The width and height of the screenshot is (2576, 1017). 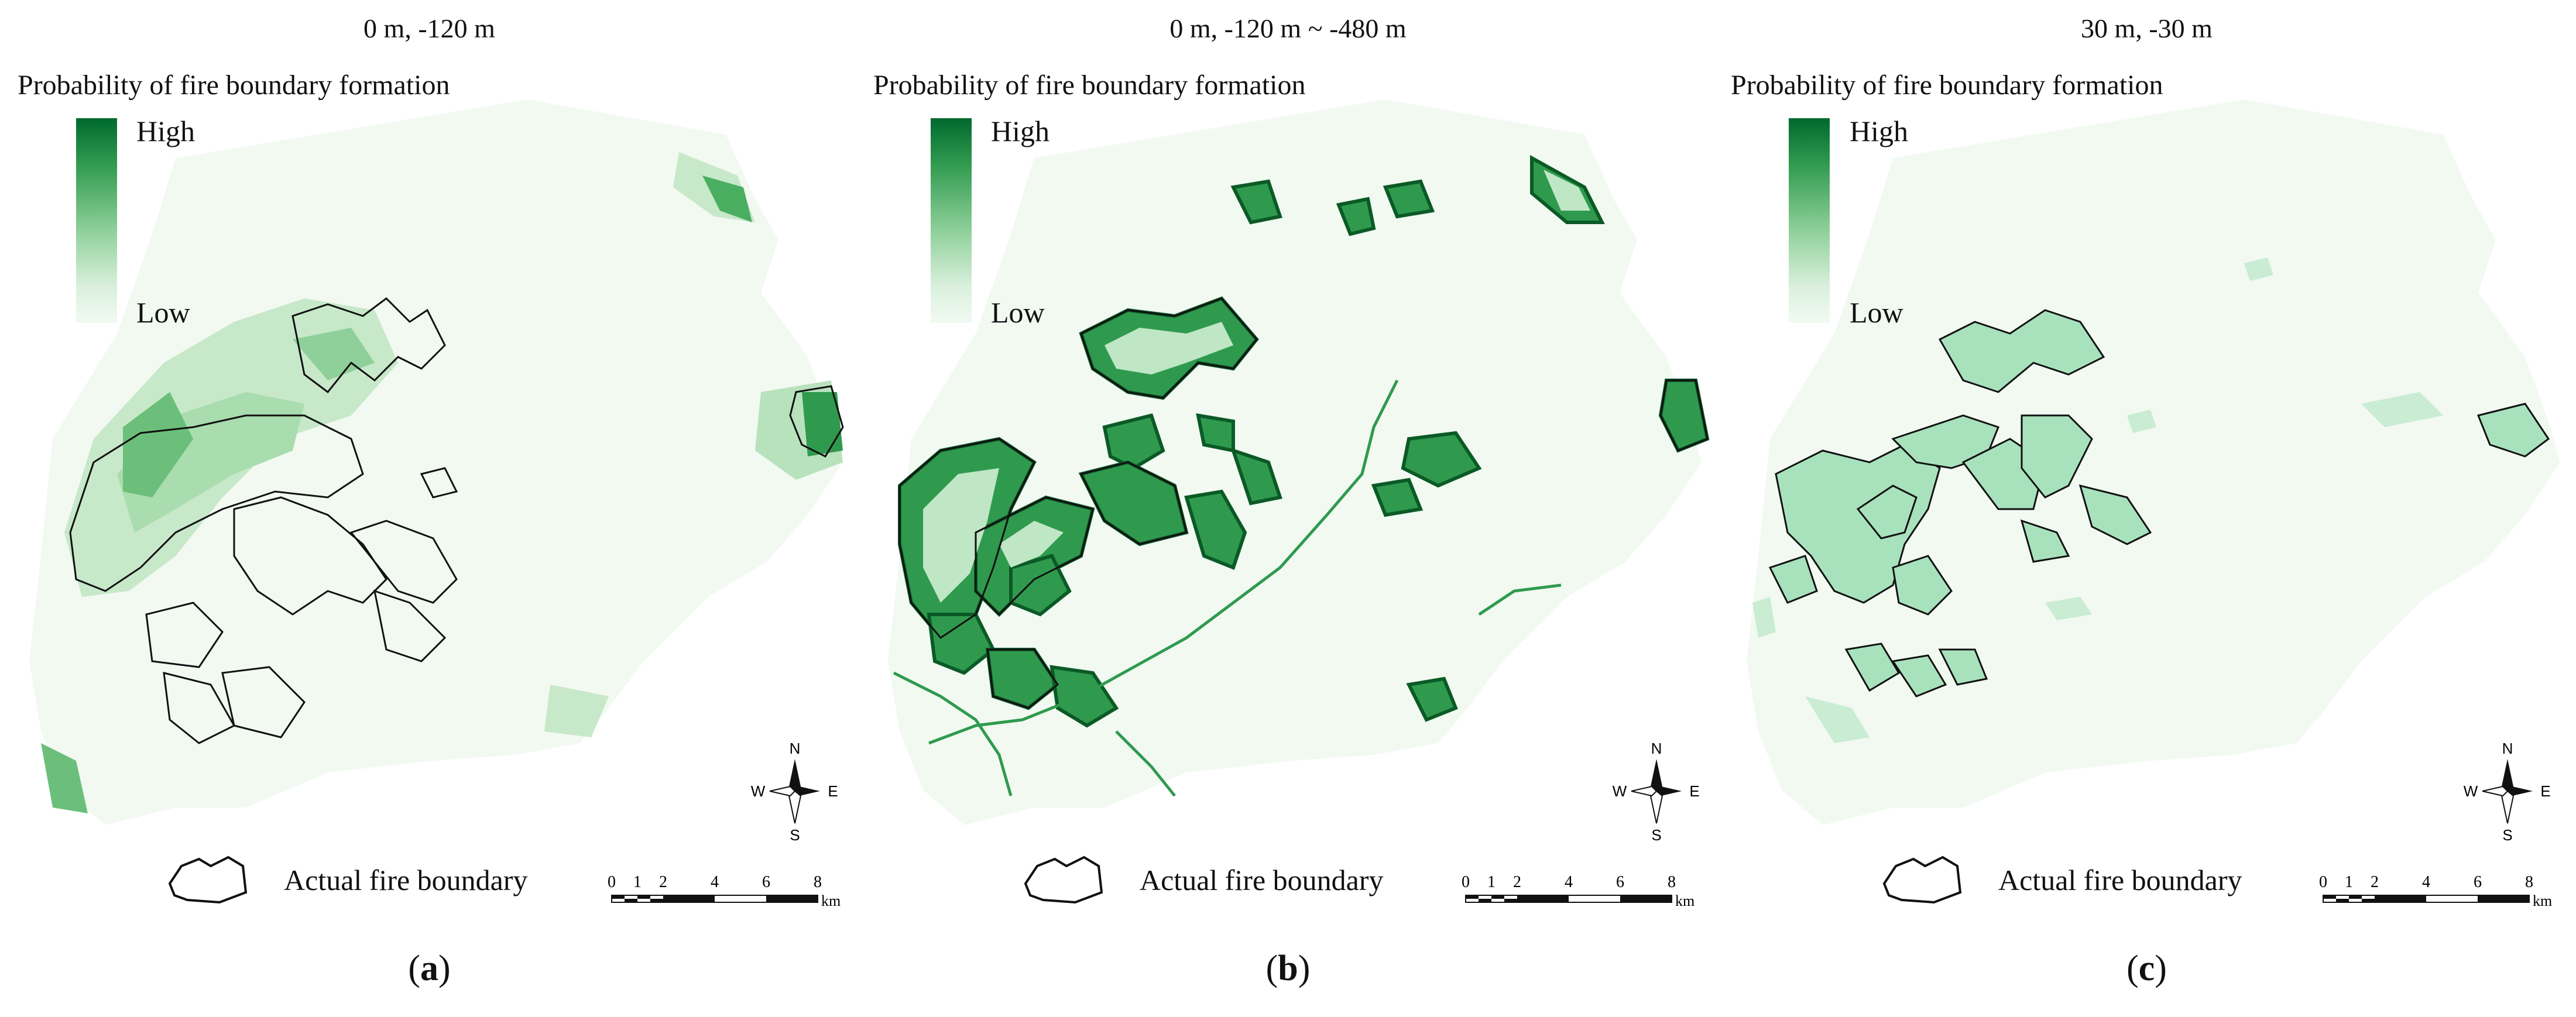 I want to click on panel-title: 0 m, -120 m, so click(x=429, y=28).